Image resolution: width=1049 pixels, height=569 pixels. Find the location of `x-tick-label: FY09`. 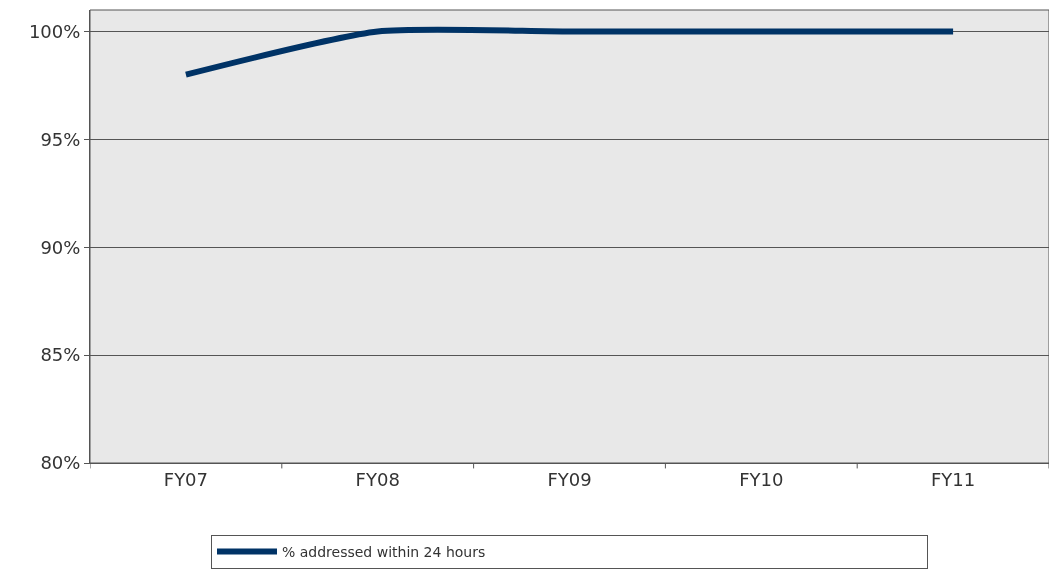

x-tick-label: FY09 is located at coordinates (569, 479).